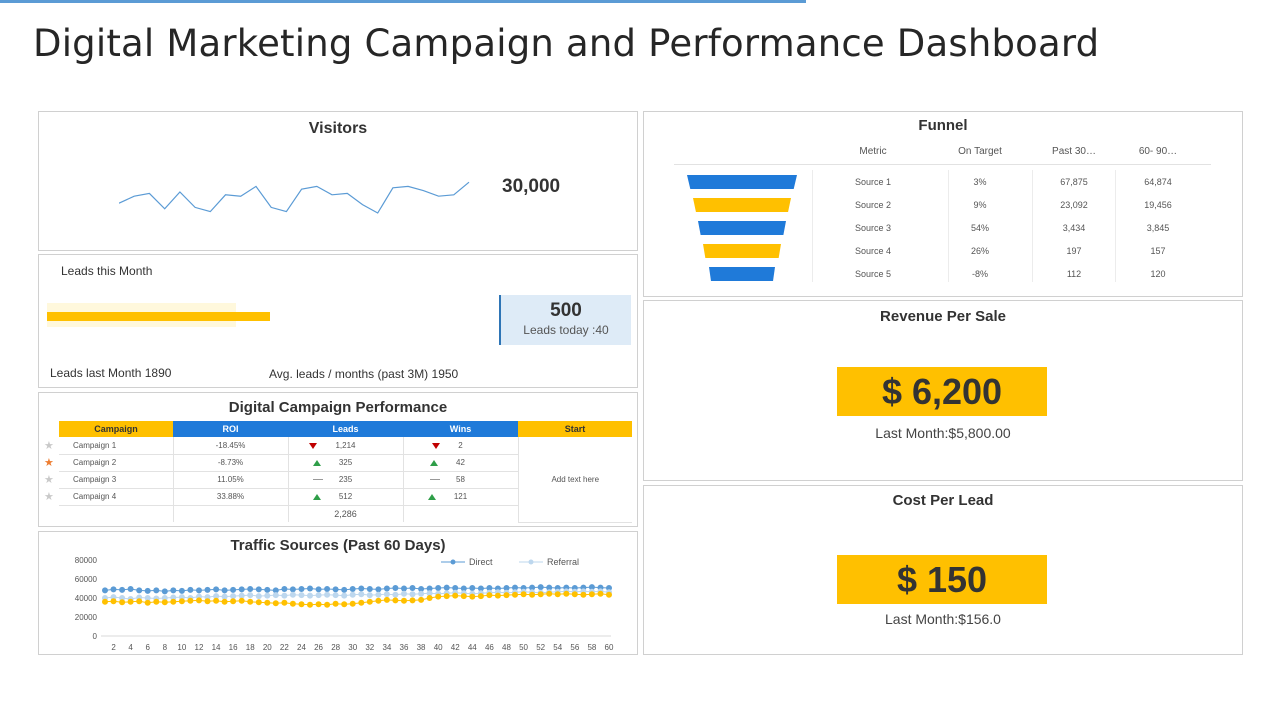  I want to click on traffic-x-tick-label: 8, so click(165, 647).